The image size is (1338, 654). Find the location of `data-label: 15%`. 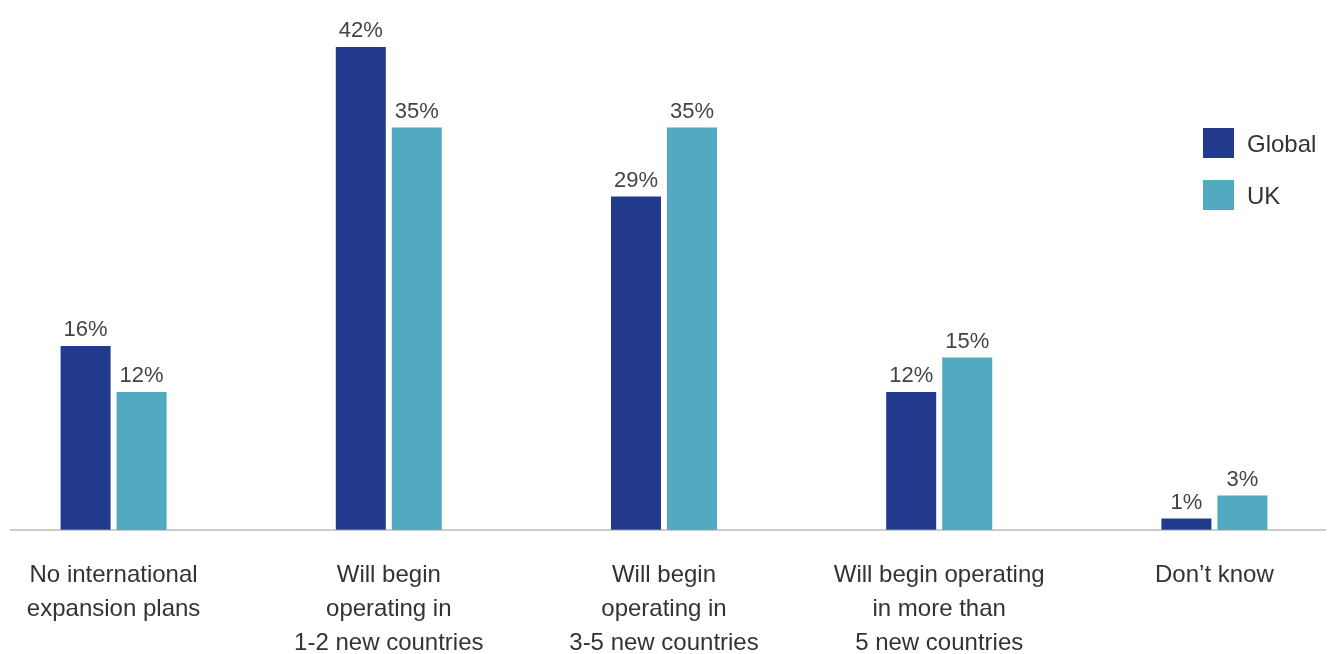

data-label: 15% is located at coordinates (967, 340).